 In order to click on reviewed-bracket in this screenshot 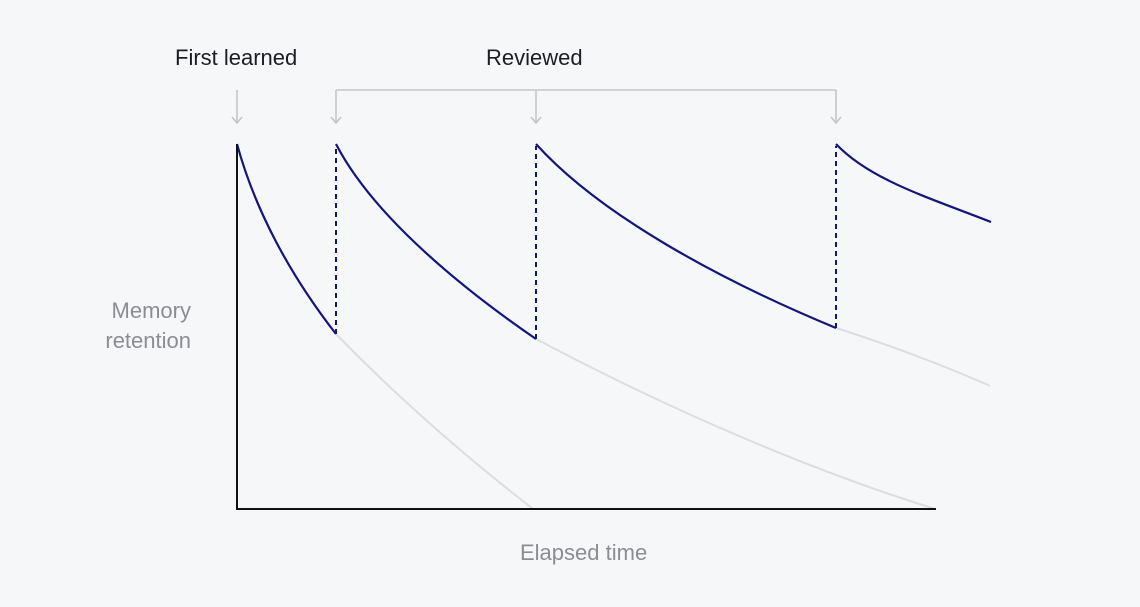, I will do `click(586, 106)`.